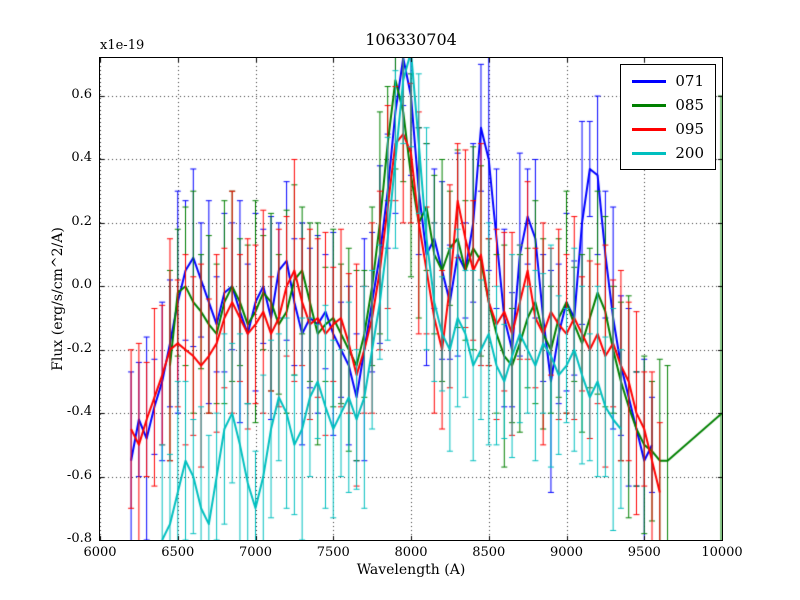 Image resolution: width=800 pixels, height=600 pixels. What do you see at coordinates (668, 153) in the screenshot?
I see `legend-entry: 200` at bounding box center [668, 153].